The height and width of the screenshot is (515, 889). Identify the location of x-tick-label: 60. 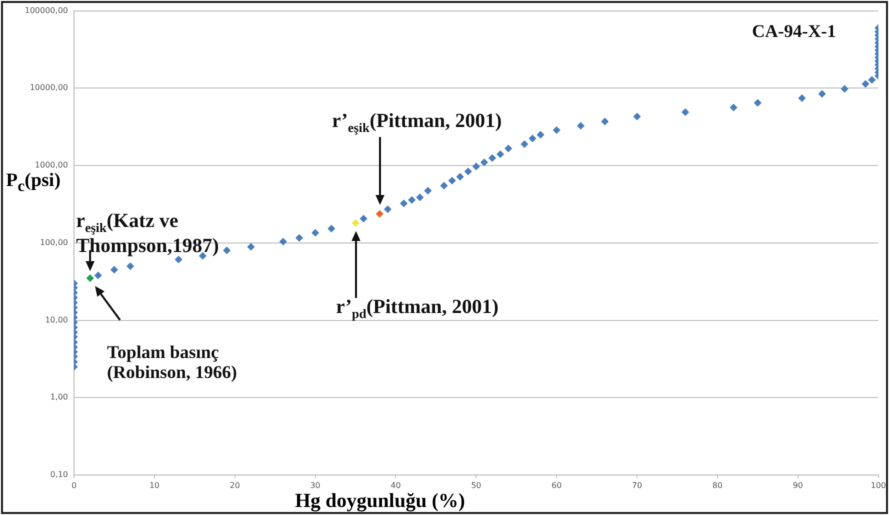
(557, 485).